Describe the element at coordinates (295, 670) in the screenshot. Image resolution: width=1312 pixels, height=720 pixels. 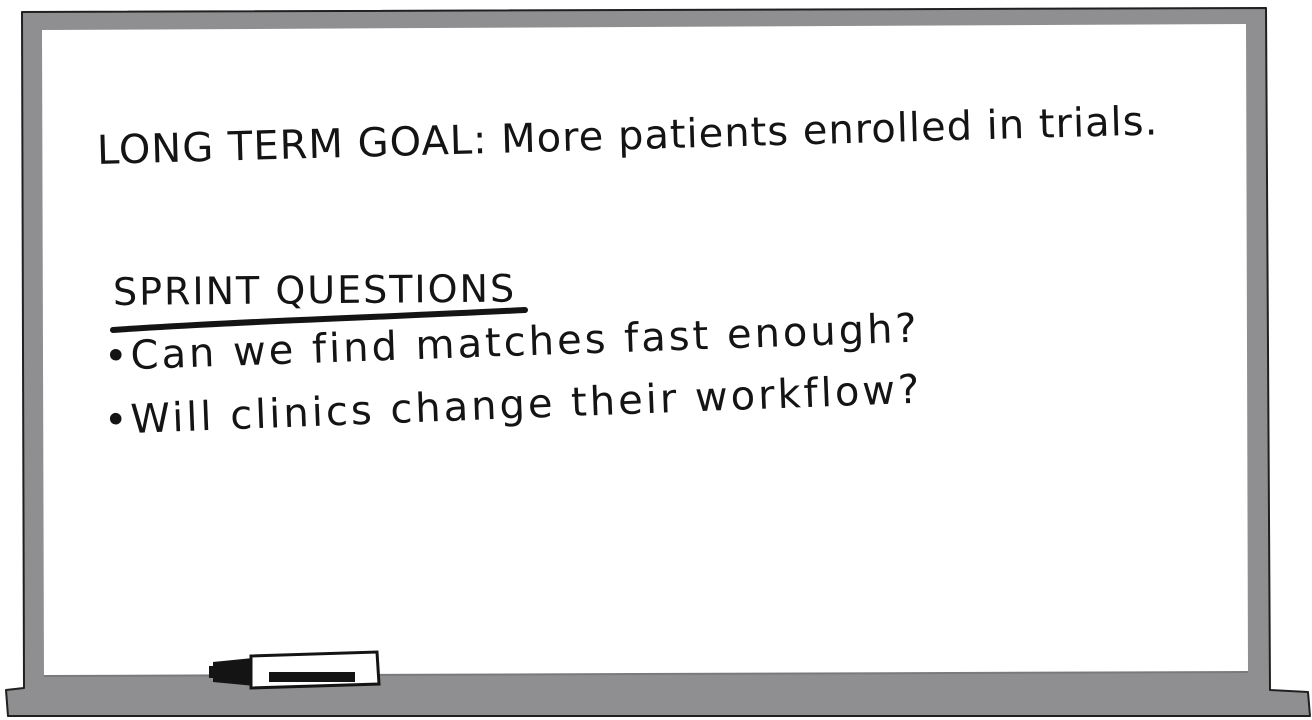
I see `marker-icon` at that location.